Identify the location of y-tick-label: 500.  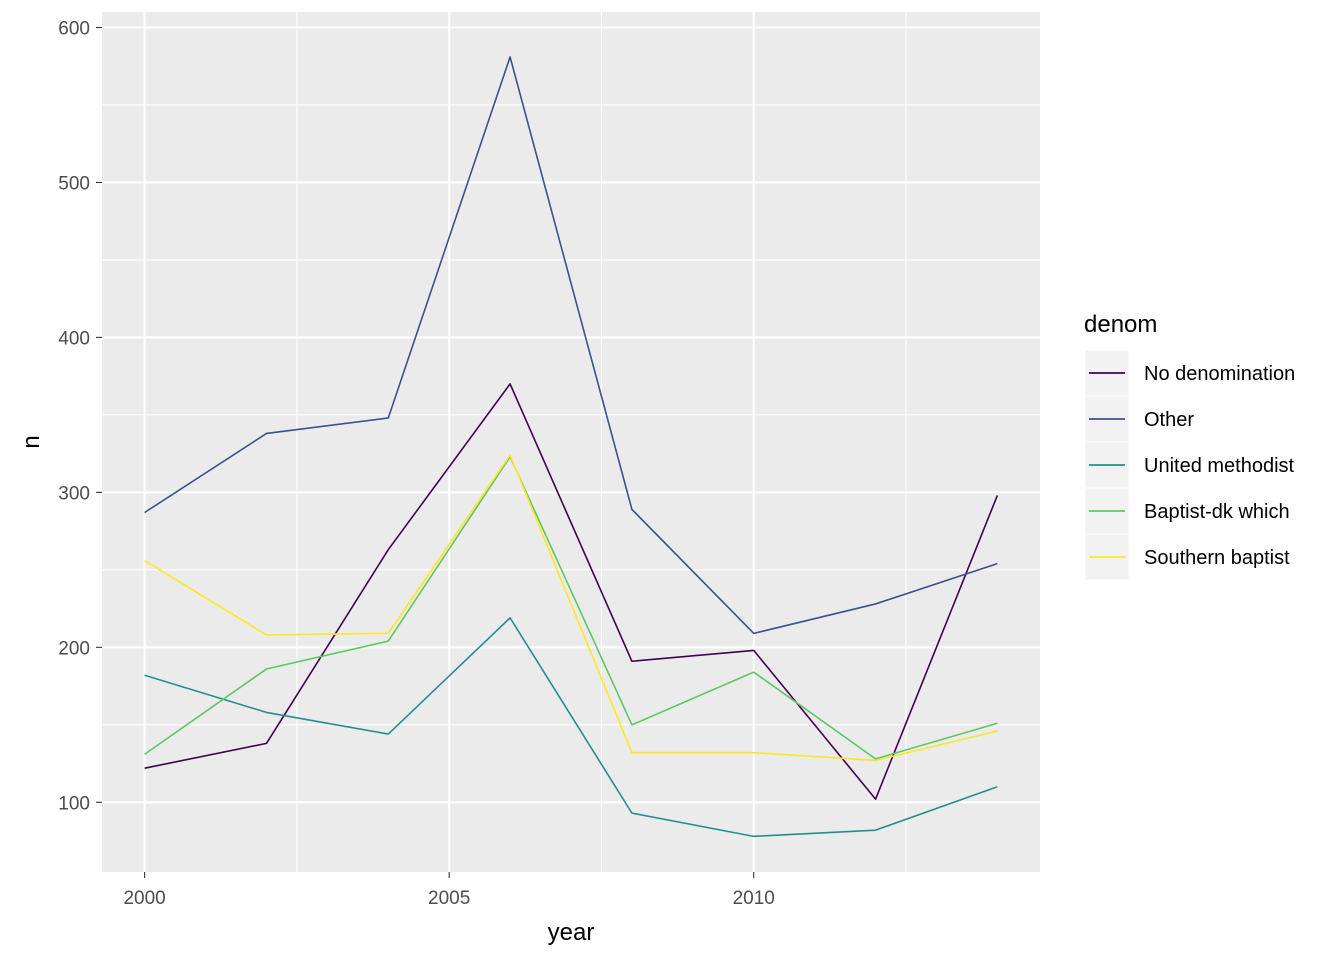
(74, 183).